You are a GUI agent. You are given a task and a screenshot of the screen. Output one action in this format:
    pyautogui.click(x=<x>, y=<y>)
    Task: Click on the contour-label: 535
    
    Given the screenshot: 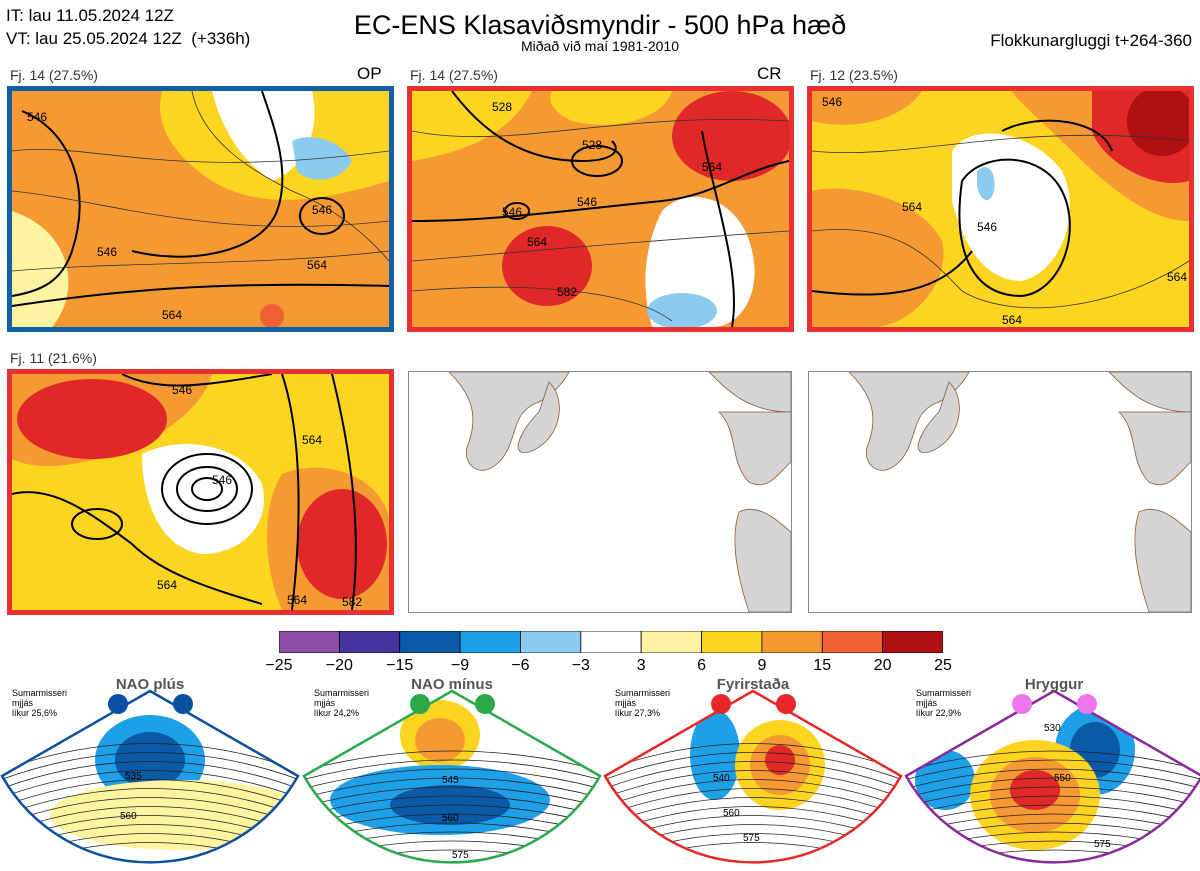 What is the action you would take?
    pyautogui.click(x=133, y=776)
    